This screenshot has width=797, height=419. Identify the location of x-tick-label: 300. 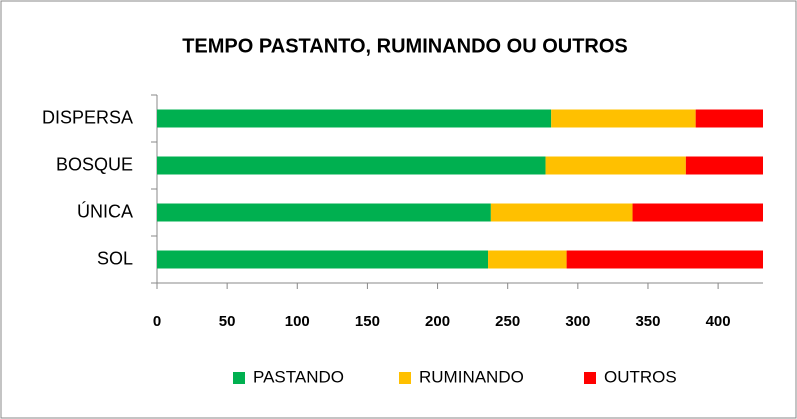
(577, 321).